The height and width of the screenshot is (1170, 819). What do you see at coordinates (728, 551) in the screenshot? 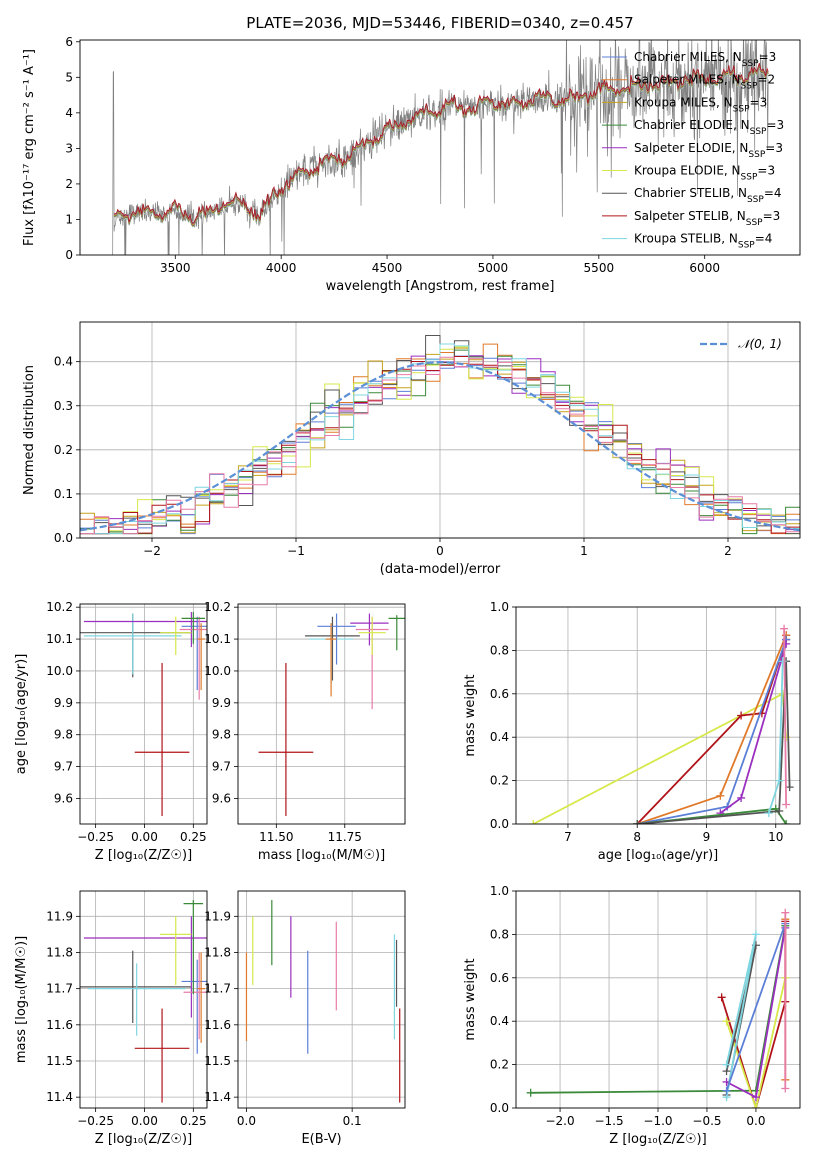
I see `x-tick-label: 2` at bounding box center [728, 551].